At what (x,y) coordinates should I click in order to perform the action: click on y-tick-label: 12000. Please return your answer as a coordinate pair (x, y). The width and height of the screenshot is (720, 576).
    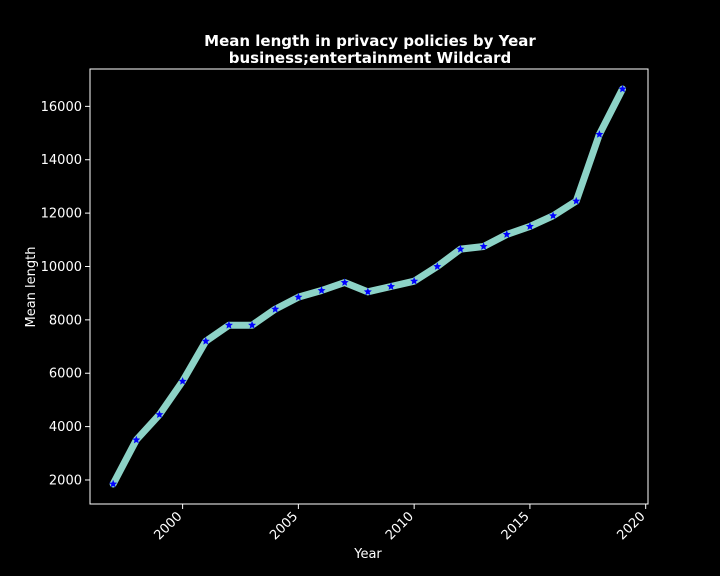
    Looking at the image, I should click on (61, 214).